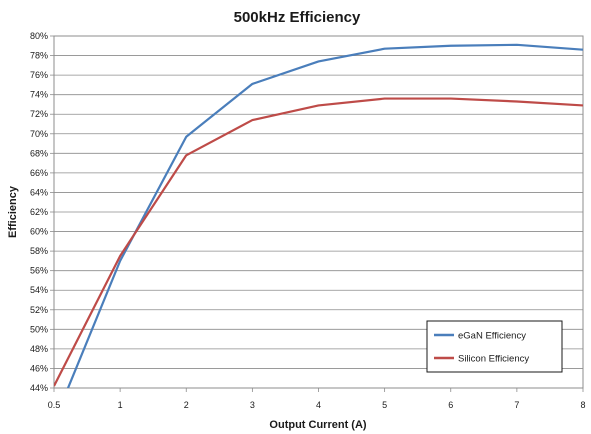 Image resolution: width=591 pixels, height=434 pixels. Describe the element at coordinates (39, 251) in the screenshot. I see `y-tick-label: 58%` at that location.